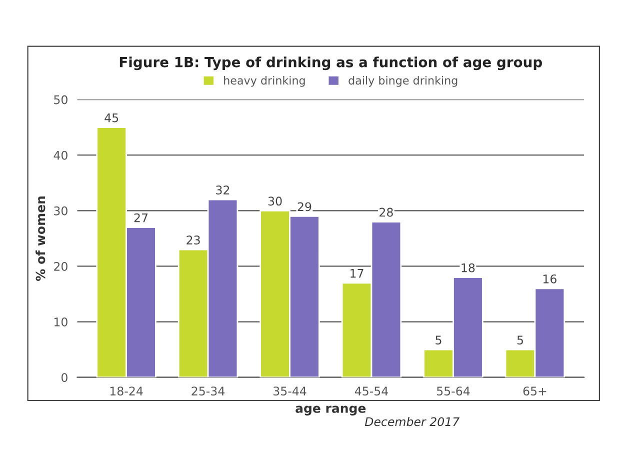 This screenshot has height=463, width=618. Describe the element at coordinates (453, 391) in the screenshot. I see `x-tick-label: 55-64` at that location.